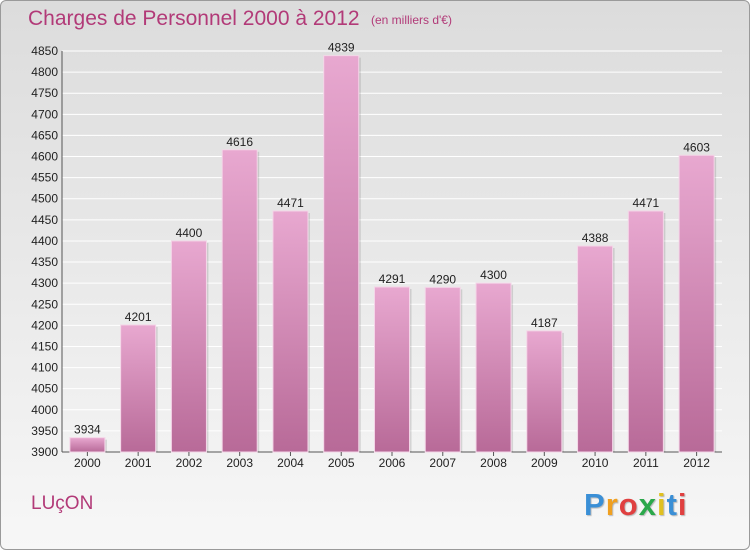 The width and height of the screenshot is (750, 550). I want to click on x-tick-label: 2012, so click(696, 463).